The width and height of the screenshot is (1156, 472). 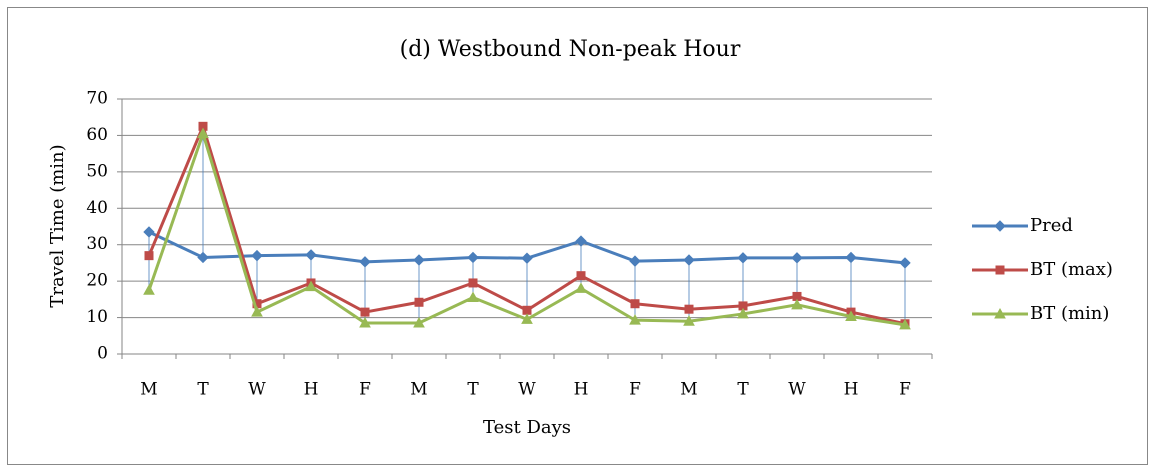 What do you see at coordinates (1069, 313) in the screenshot?
I see `legend-label: BT (min)` at bounding box center [1069, 313].